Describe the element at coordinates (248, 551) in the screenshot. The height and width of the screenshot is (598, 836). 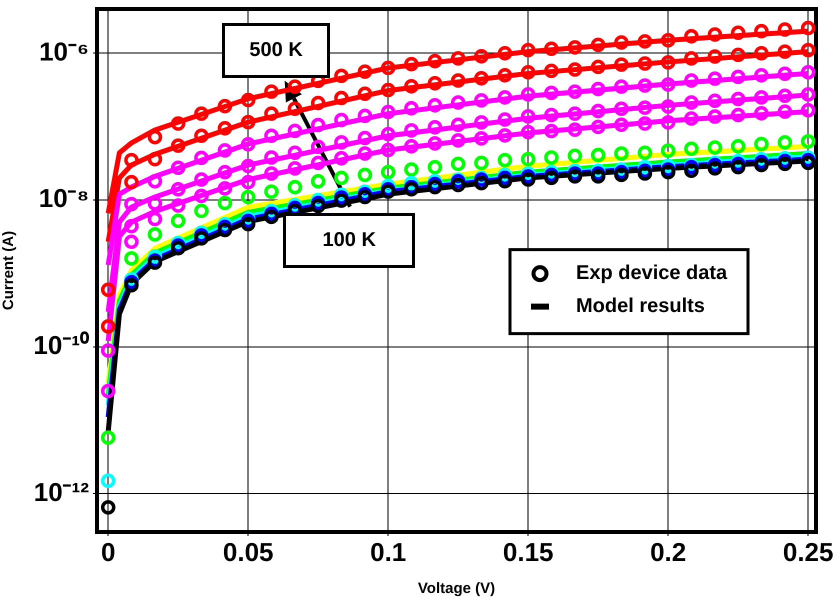
I see `x-tick-label: 0.05` at that location.